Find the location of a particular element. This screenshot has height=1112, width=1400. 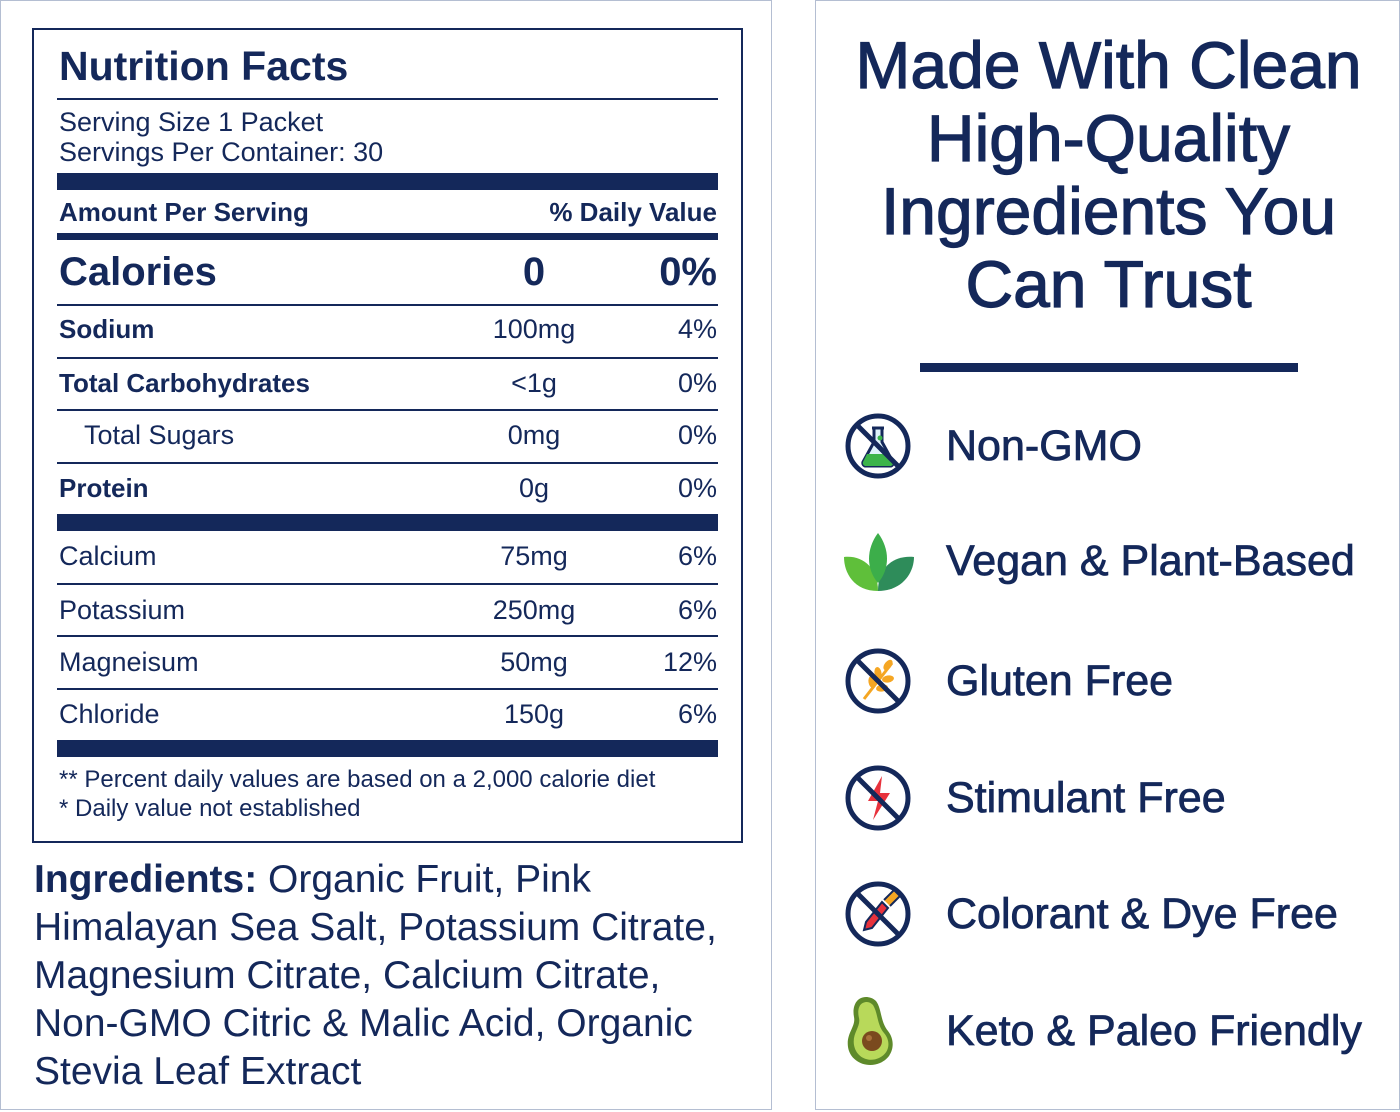

feature-label: Keto & Paleo Friendly is located at coordinates (1154, 1031).